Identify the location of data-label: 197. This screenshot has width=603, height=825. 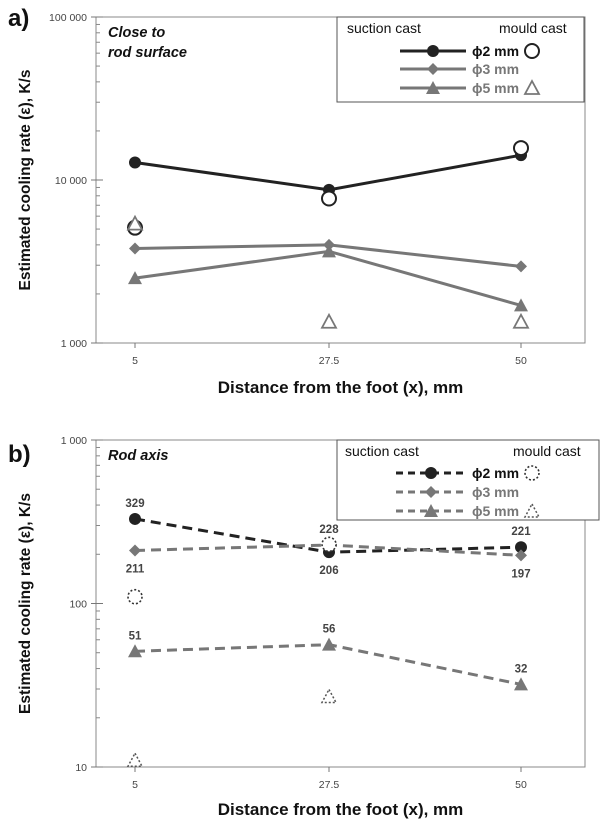
(520, 574).